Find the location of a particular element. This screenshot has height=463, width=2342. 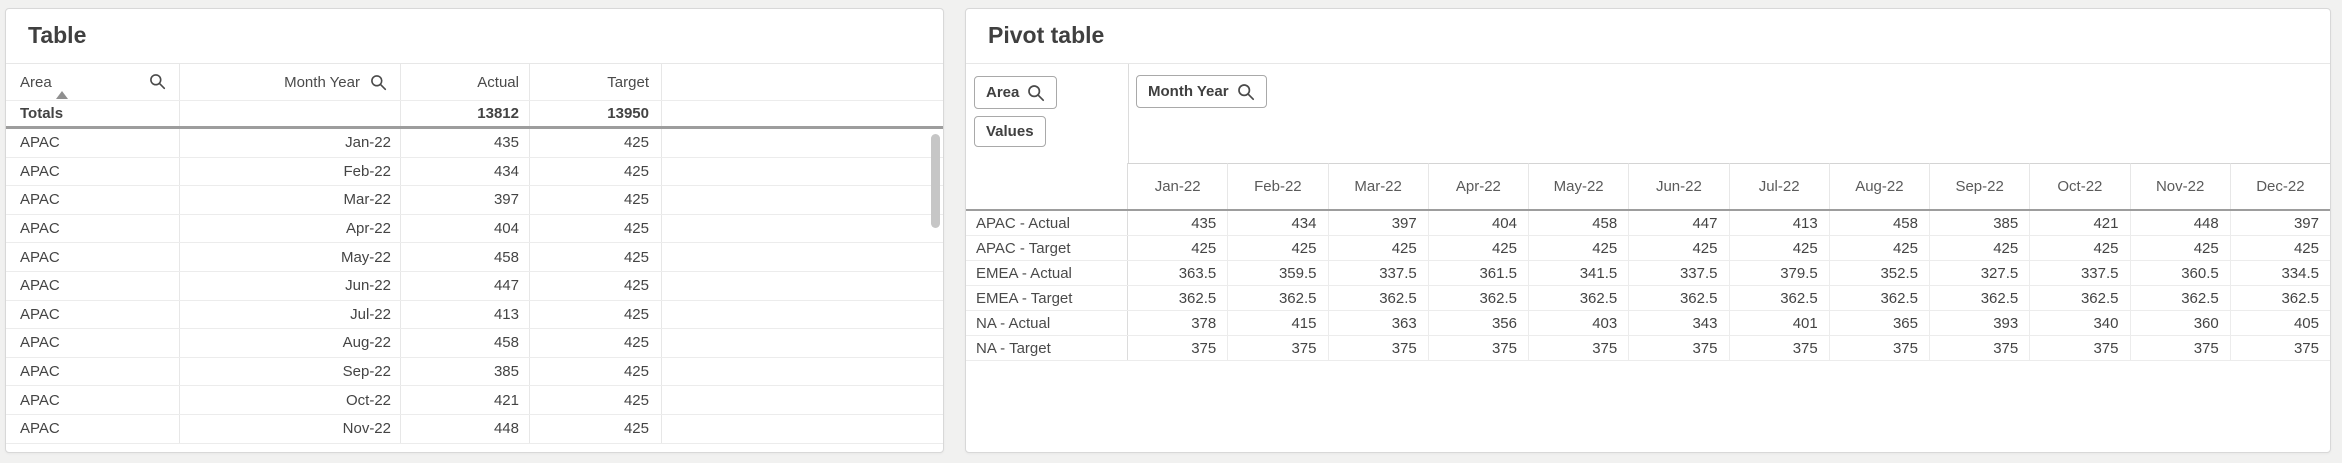

values-button-label: Values is located at coordinates (1010, 131).